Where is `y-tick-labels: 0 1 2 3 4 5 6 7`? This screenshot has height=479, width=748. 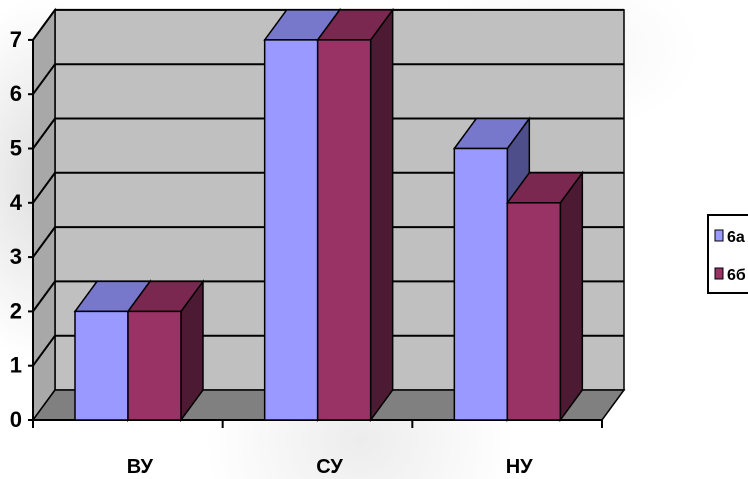
y-tick-labels: 0 1 2 3 4 5 6 7 is located at coordinates (16, 229).